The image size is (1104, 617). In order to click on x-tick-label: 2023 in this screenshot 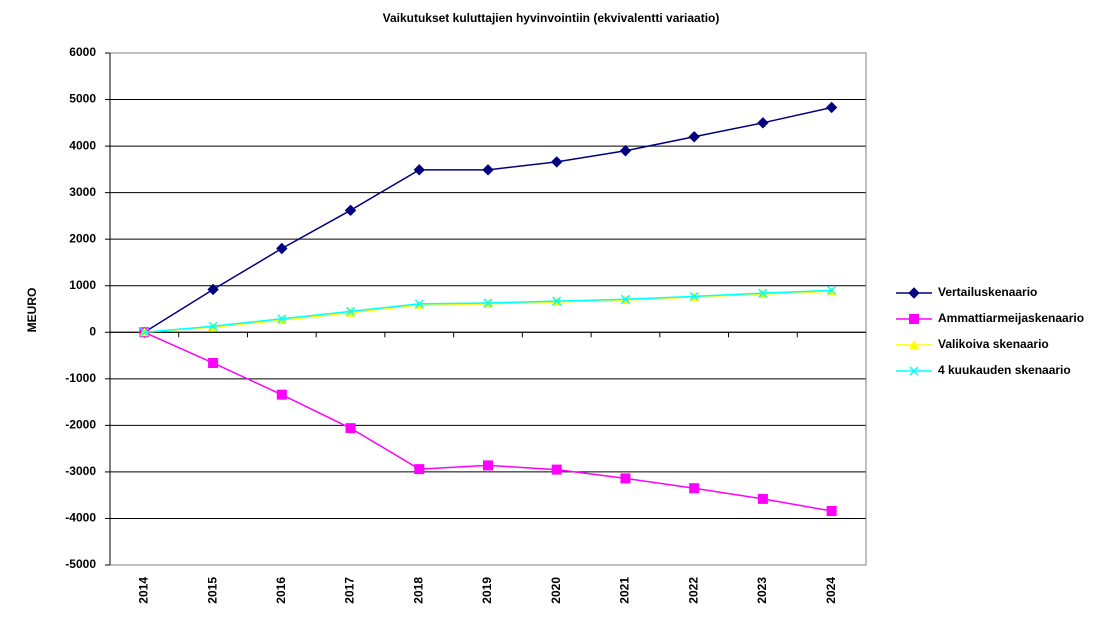, I will do `click(762, 590)`.